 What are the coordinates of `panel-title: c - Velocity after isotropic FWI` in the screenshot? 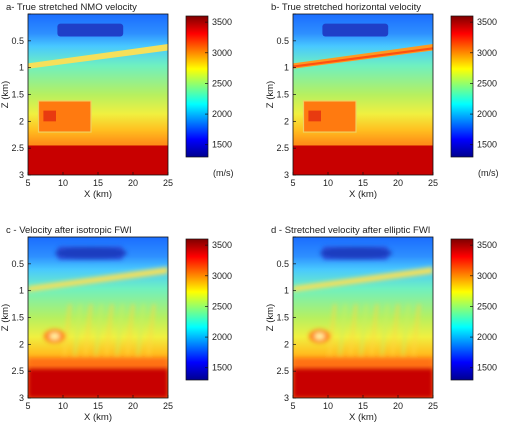 It's located at (69, 230).